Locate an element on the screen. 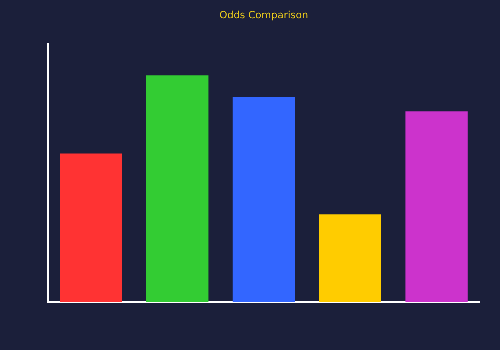 The height and width of the screenshot is (350, 500). chart-title: Odds Comparison is located at coordinates (264, 16).